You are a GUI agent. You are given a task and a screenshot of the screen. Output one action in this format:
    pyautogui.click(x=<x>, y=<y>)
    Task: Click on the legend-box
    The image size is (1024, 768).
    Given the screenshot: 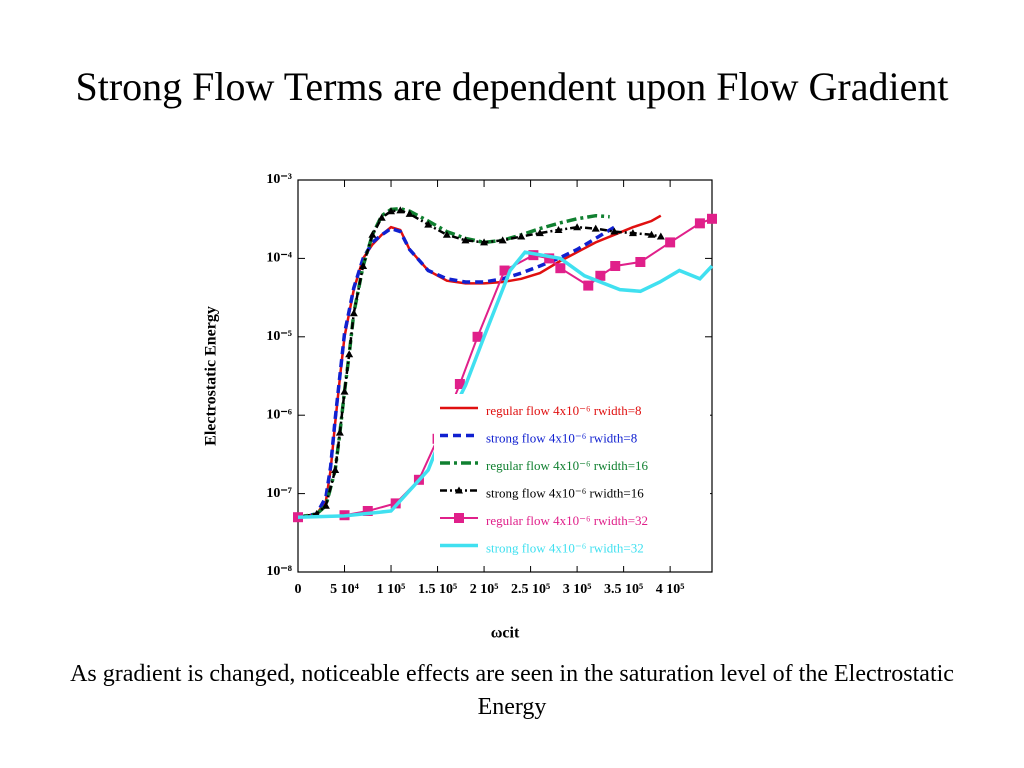 What is the action you would take?
    pyautogui.click(x=572, y=480)
    